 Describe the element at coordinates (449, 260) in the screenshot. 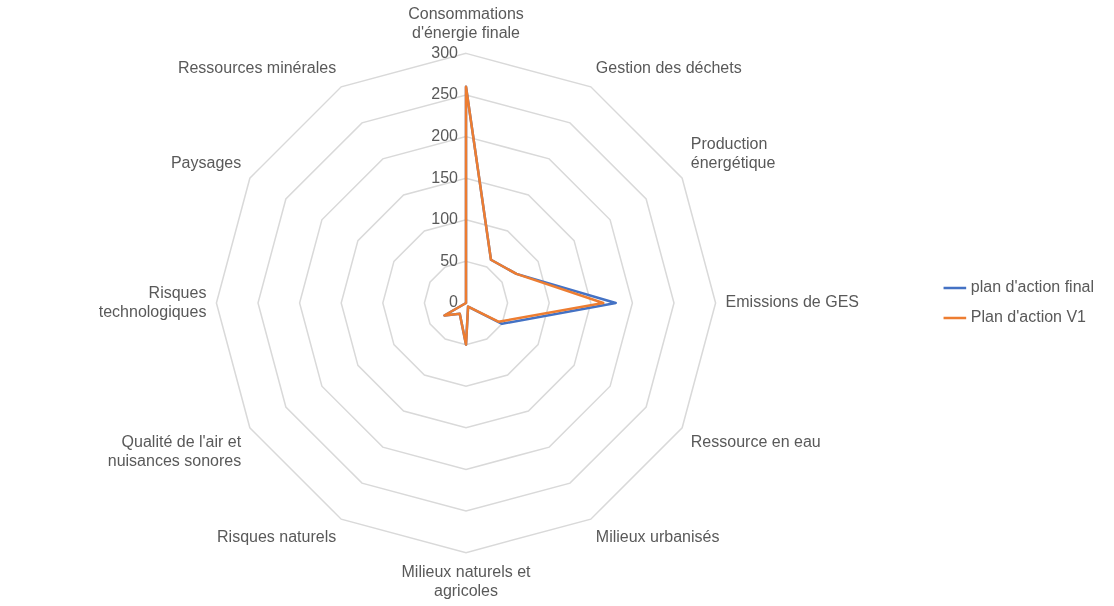

I see `y-tick-label: 50` at that location.